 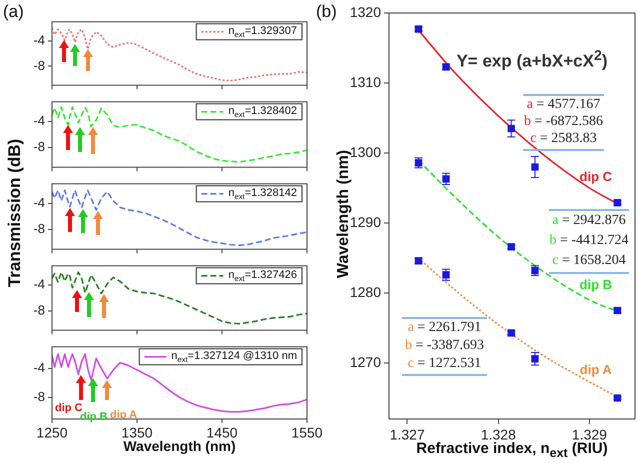 What do you see at coordinates (179, 446) in the screenshot?
I see `x-axis-title: Wavelength (nm)` at bounding box center [179, 446].